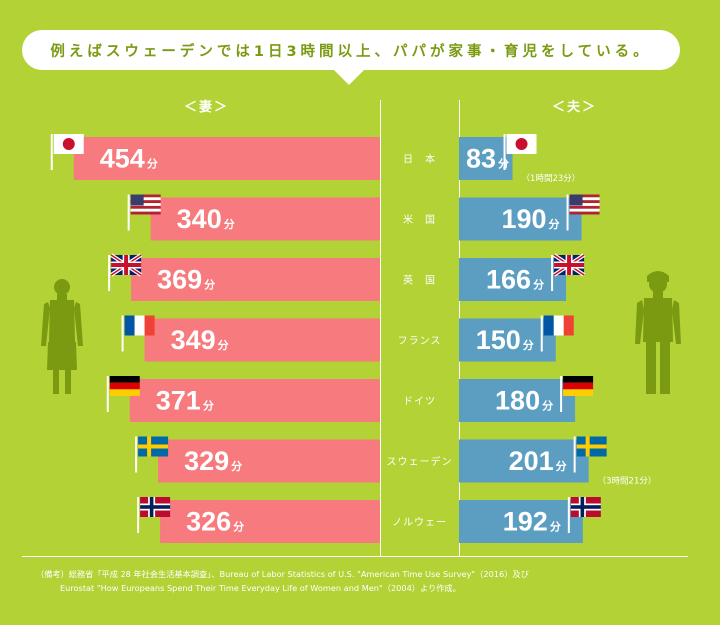 The width and height of the screenshot is (720, 625). What do you see at coordinates (207, 107) in the screenshot?
I see `wife-legend-label: ＜妻＞` at bounding box center [207, 107].